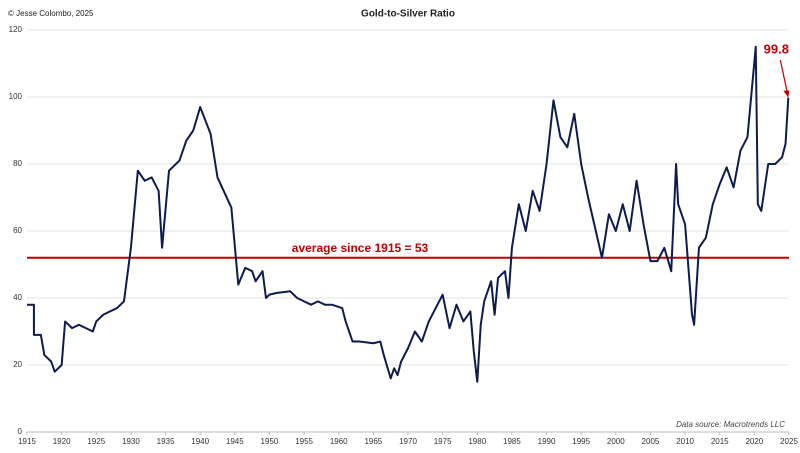 The width and height of the screenshot is (800, 453). Describe the element at coordinates (373, 441) in the screenshot. I see `x-tick-label: 1965` at that location.